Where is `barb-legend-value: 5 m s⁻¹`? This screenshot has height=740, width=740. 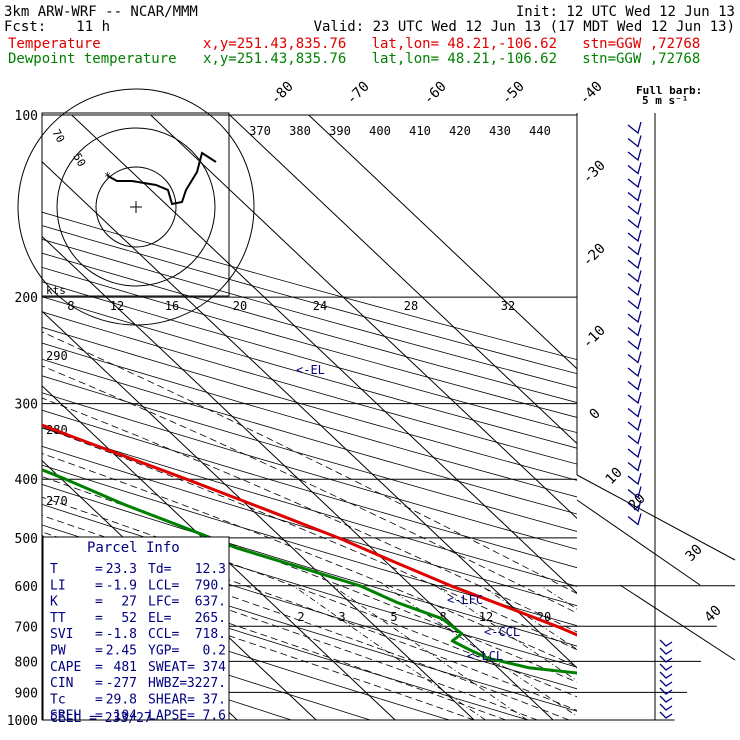
barb-legend-value: 5 m s⁻¹ is located at coordinates (665, 100).